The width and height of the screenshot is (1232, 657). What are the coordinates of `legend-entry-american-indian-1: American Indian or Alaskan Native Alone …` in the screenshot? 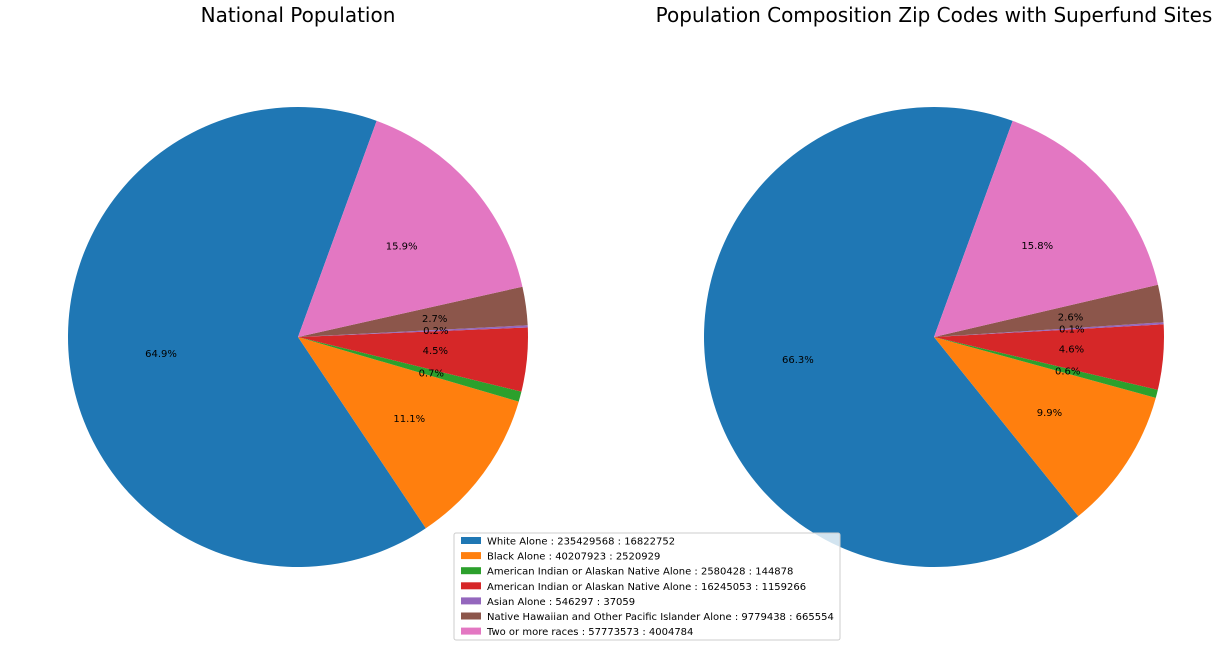 It's located at (640, 572).